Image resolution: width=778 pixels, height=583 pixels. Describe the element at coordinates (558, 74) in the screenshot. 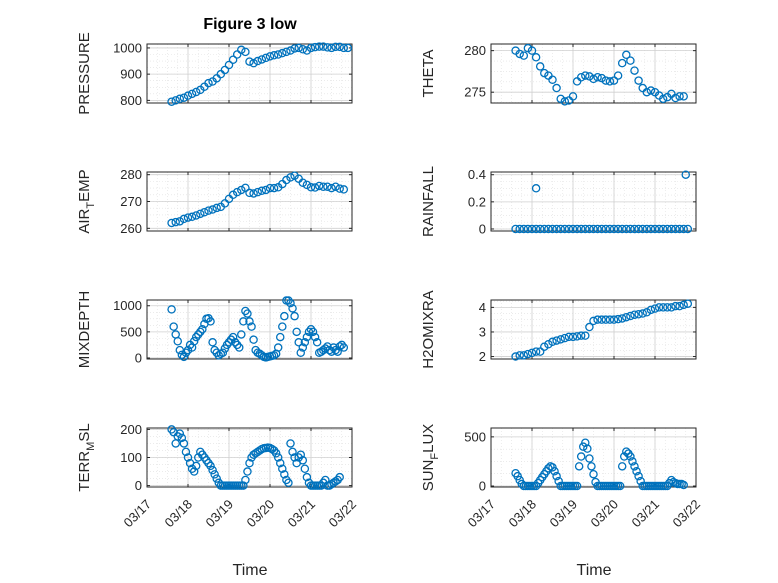

I see `subplot-theta: 275 280 THETA` at that location.